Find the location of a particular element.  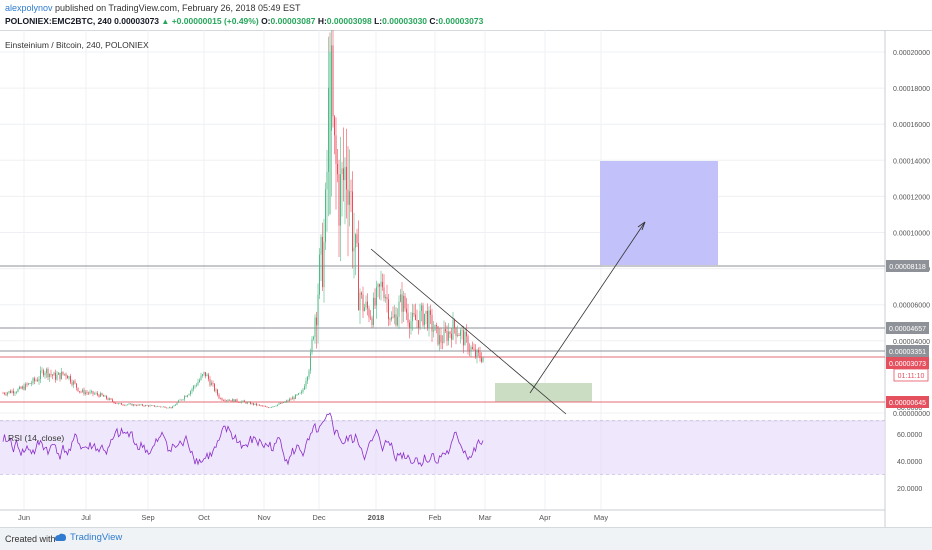

trend-line is located at coordinates (468, 331).